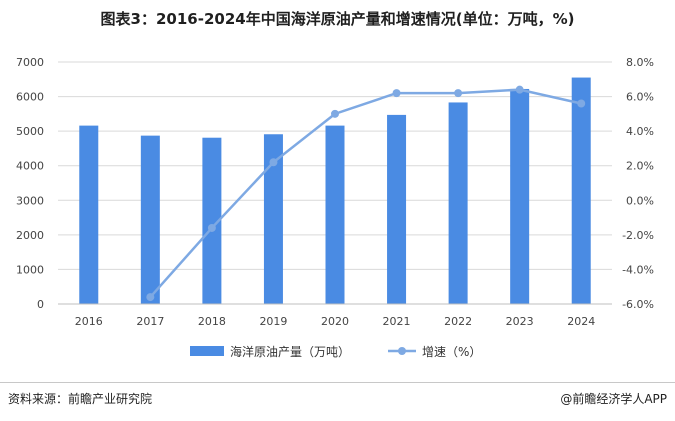 Image resolution: width=675 pixels, height=421 pixels. I want to click on legend: 海洋原油产量（万吨） 增速（%）, so click(335, 351).